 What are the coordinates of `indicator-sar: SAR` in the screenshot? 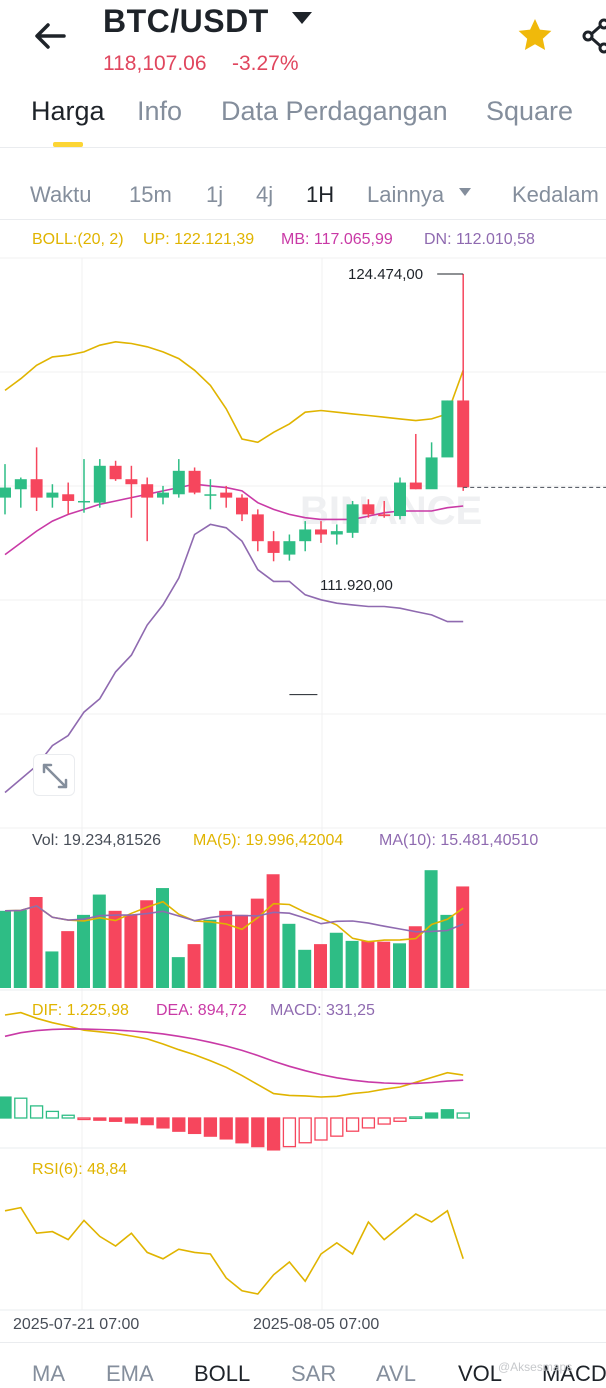 It's located at (314, 1373).